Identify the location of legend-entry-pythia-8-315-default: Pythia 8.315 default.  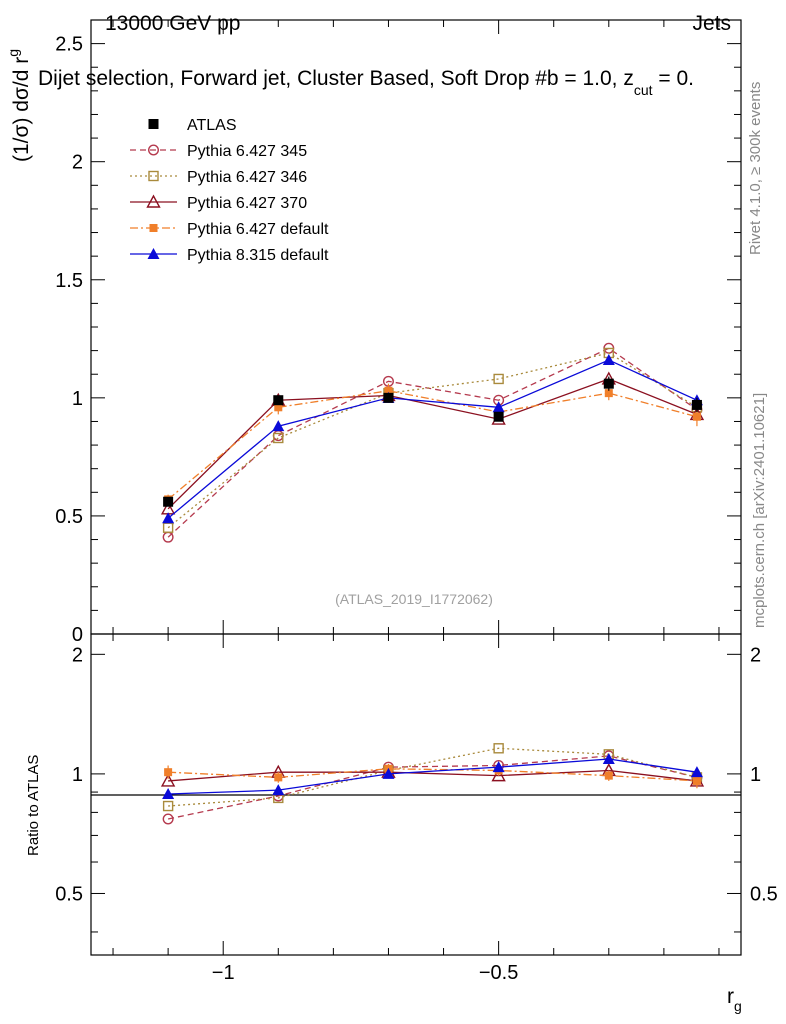
(229, 255).